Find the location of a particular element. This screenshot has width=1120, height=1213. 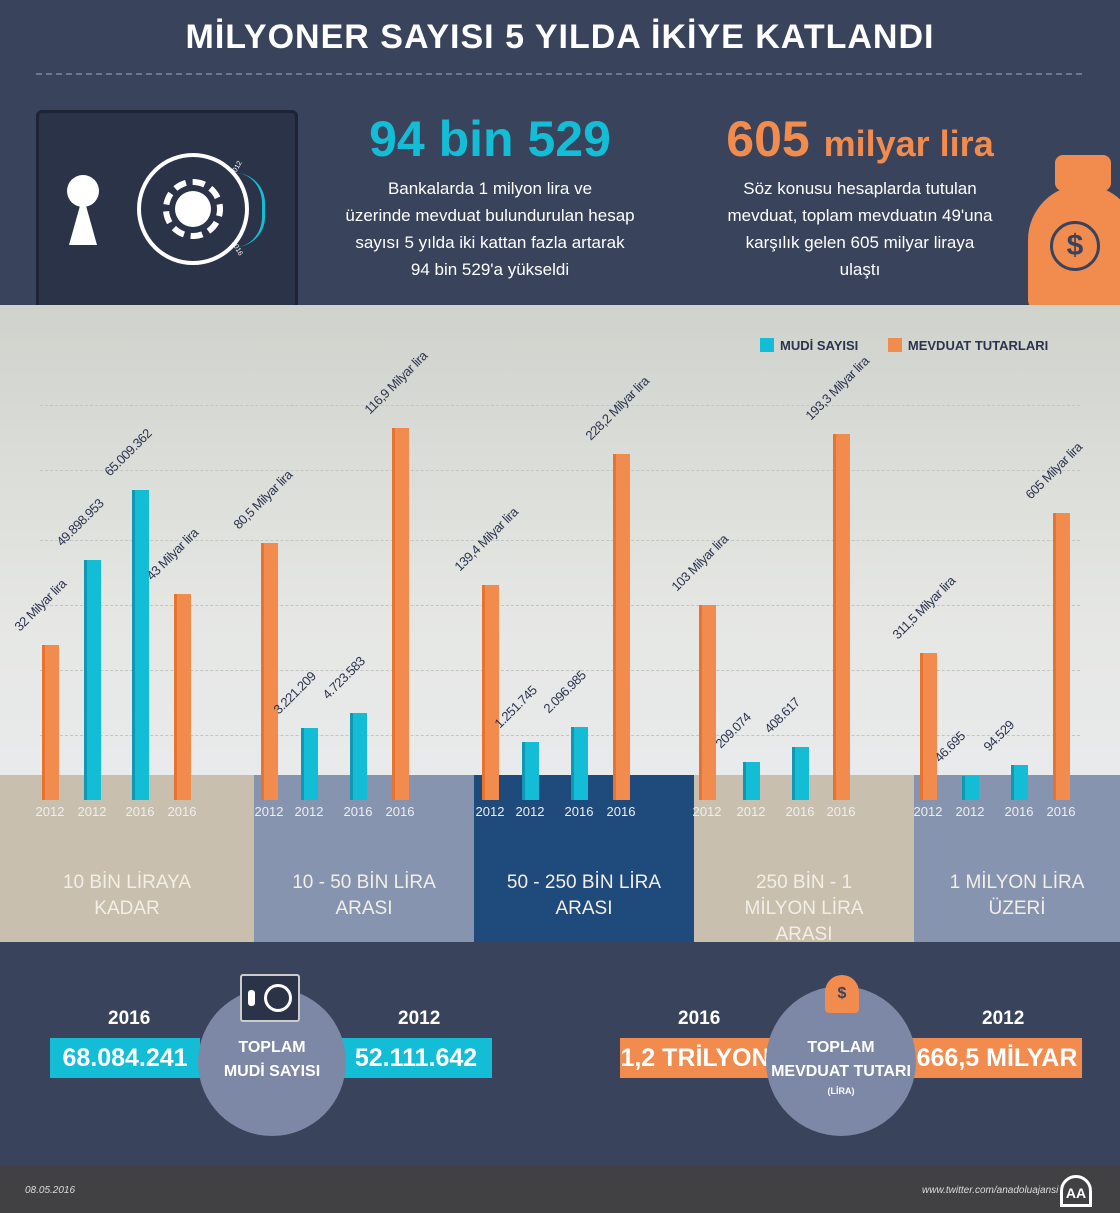

stat2-value: 605 milyar lira is located at coordinates (860, 139).